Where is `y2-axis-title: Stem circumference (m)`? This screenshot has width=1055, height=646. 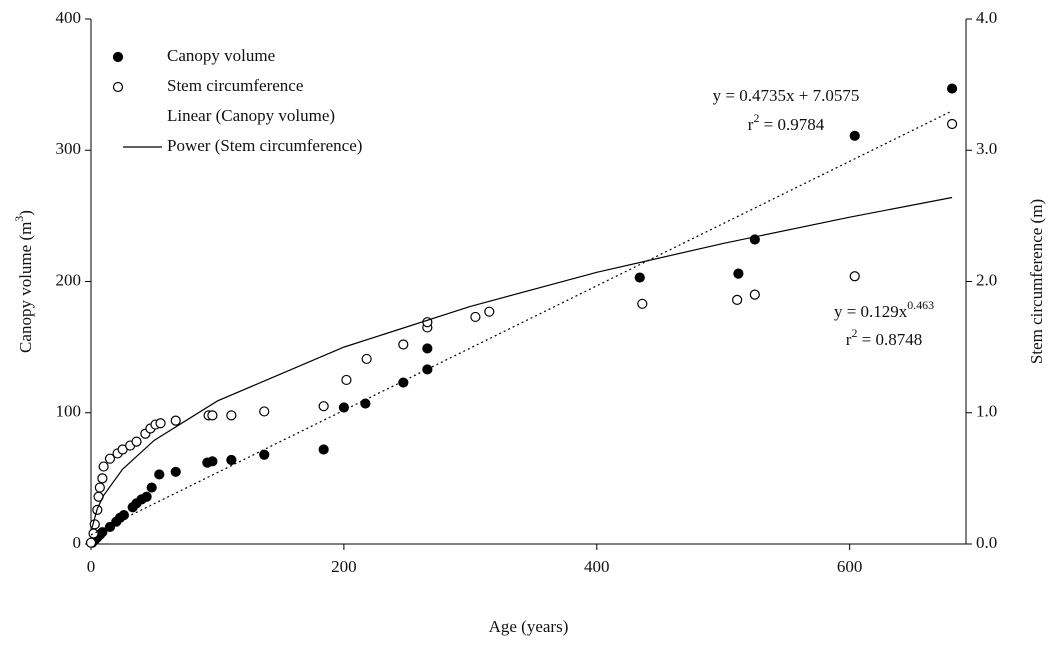
y2-axis-title: Stem circumference (m) is located at coordinates (1036, 281).